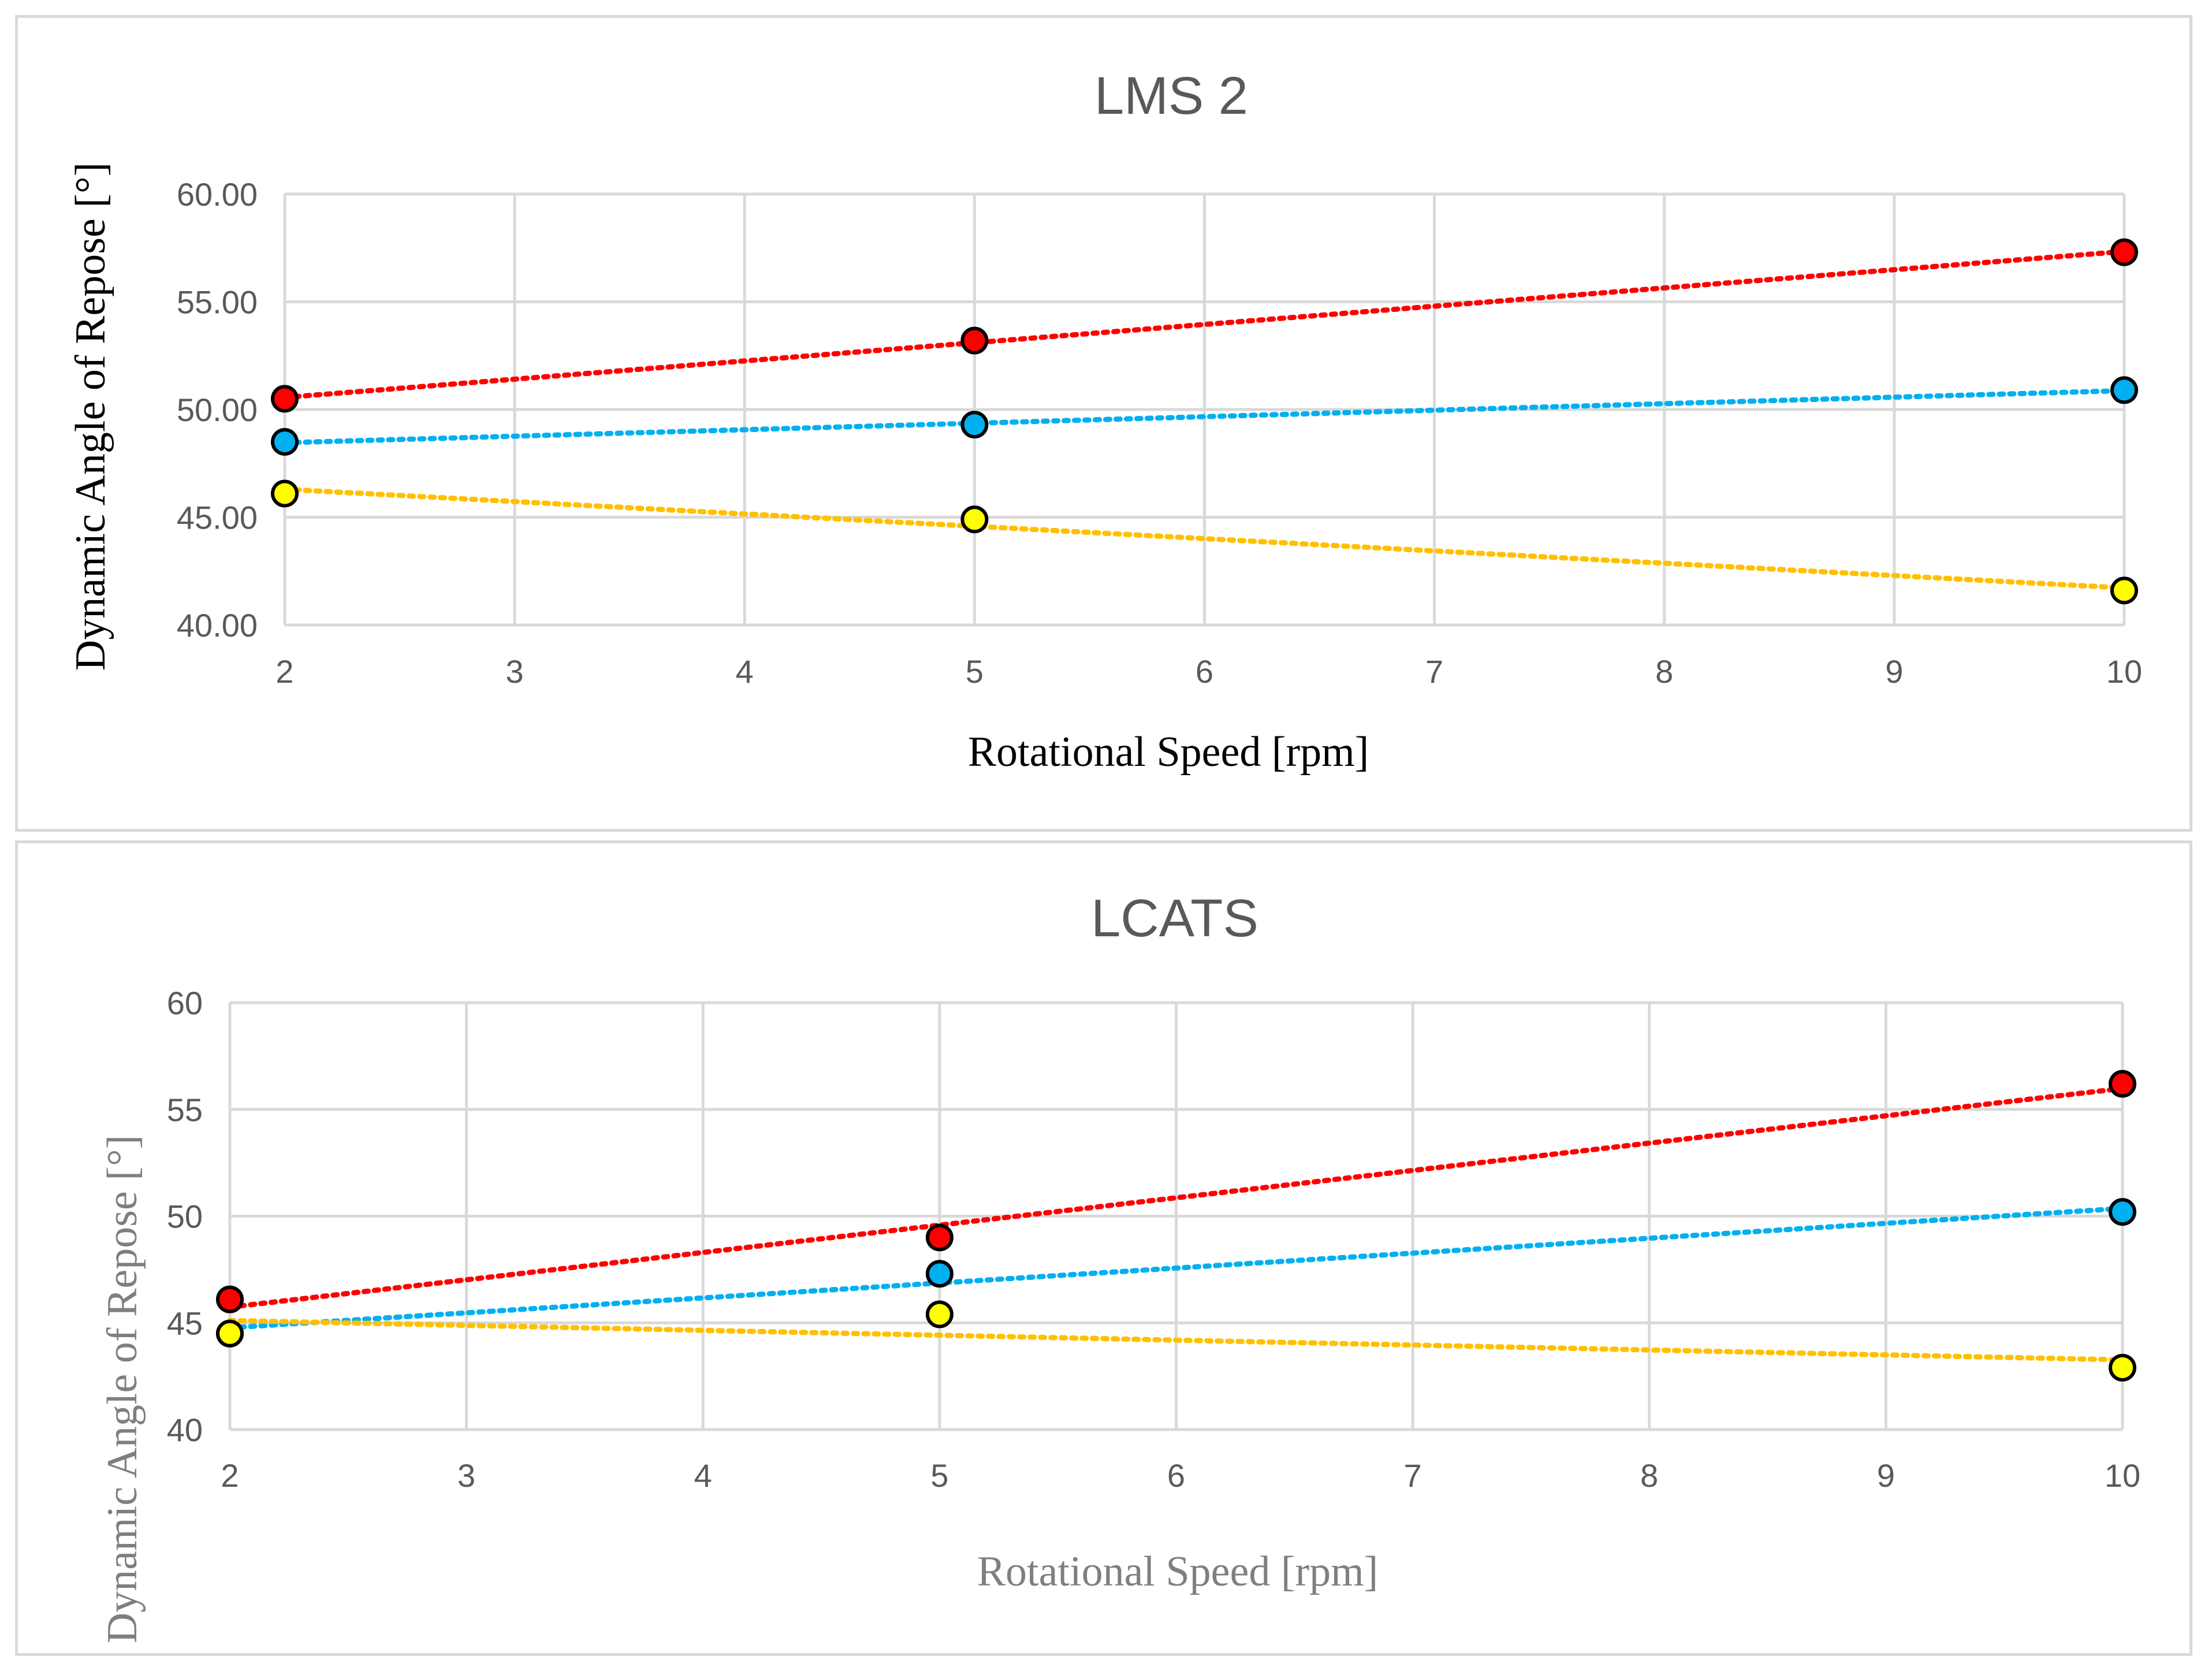 This screenshot has width=2212, height=1671. I want to click on chart-title: LMS 2, so click(1171, 95).